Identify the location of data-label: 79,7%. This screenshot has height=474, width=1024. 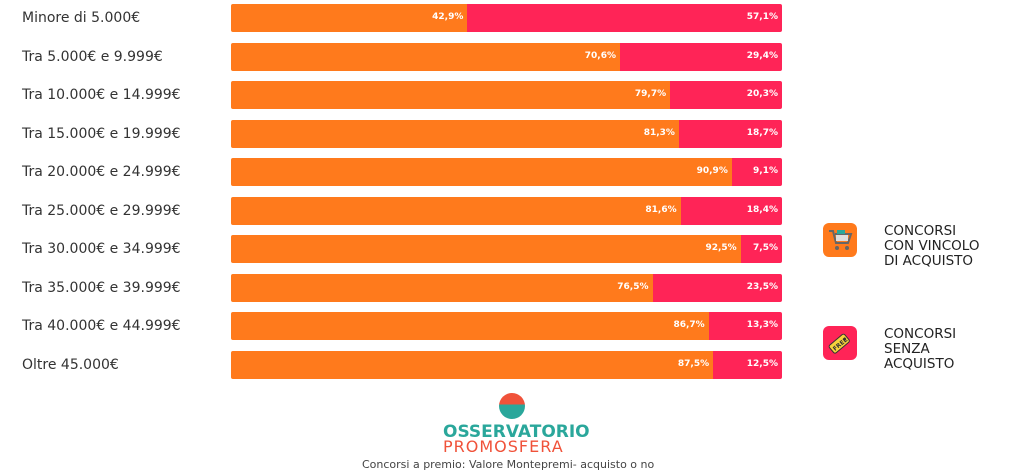
(650, 94).